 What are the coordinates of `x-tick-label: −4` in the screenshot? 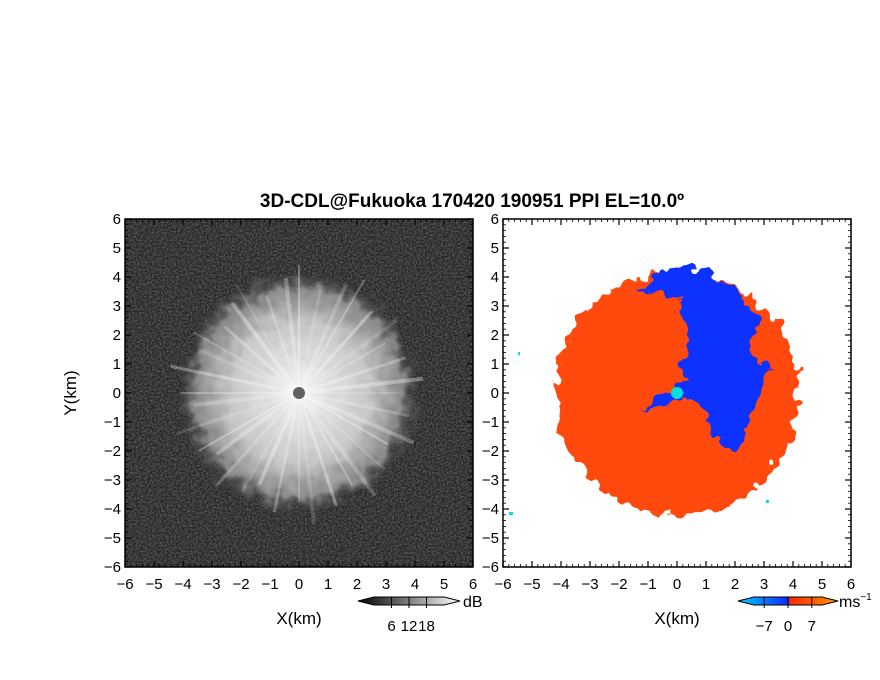 It's located at (560, 584).